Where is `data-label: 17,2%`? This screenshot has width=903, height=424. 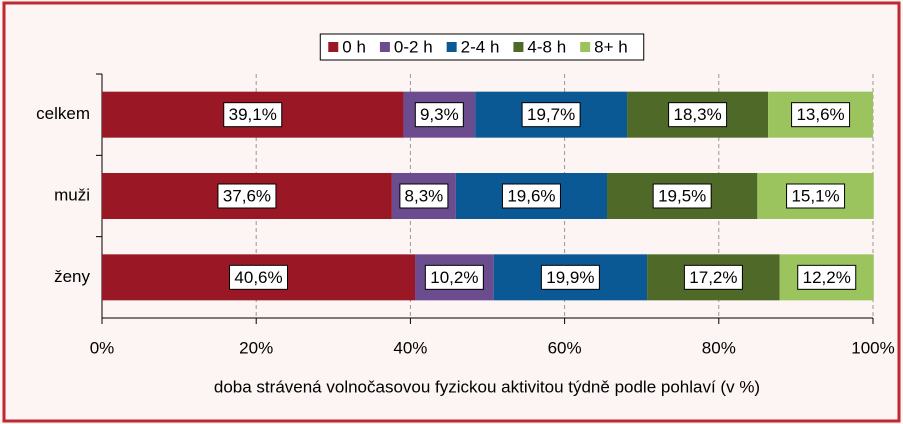 data-label: 17,2% is located at coordinates (713, 277).